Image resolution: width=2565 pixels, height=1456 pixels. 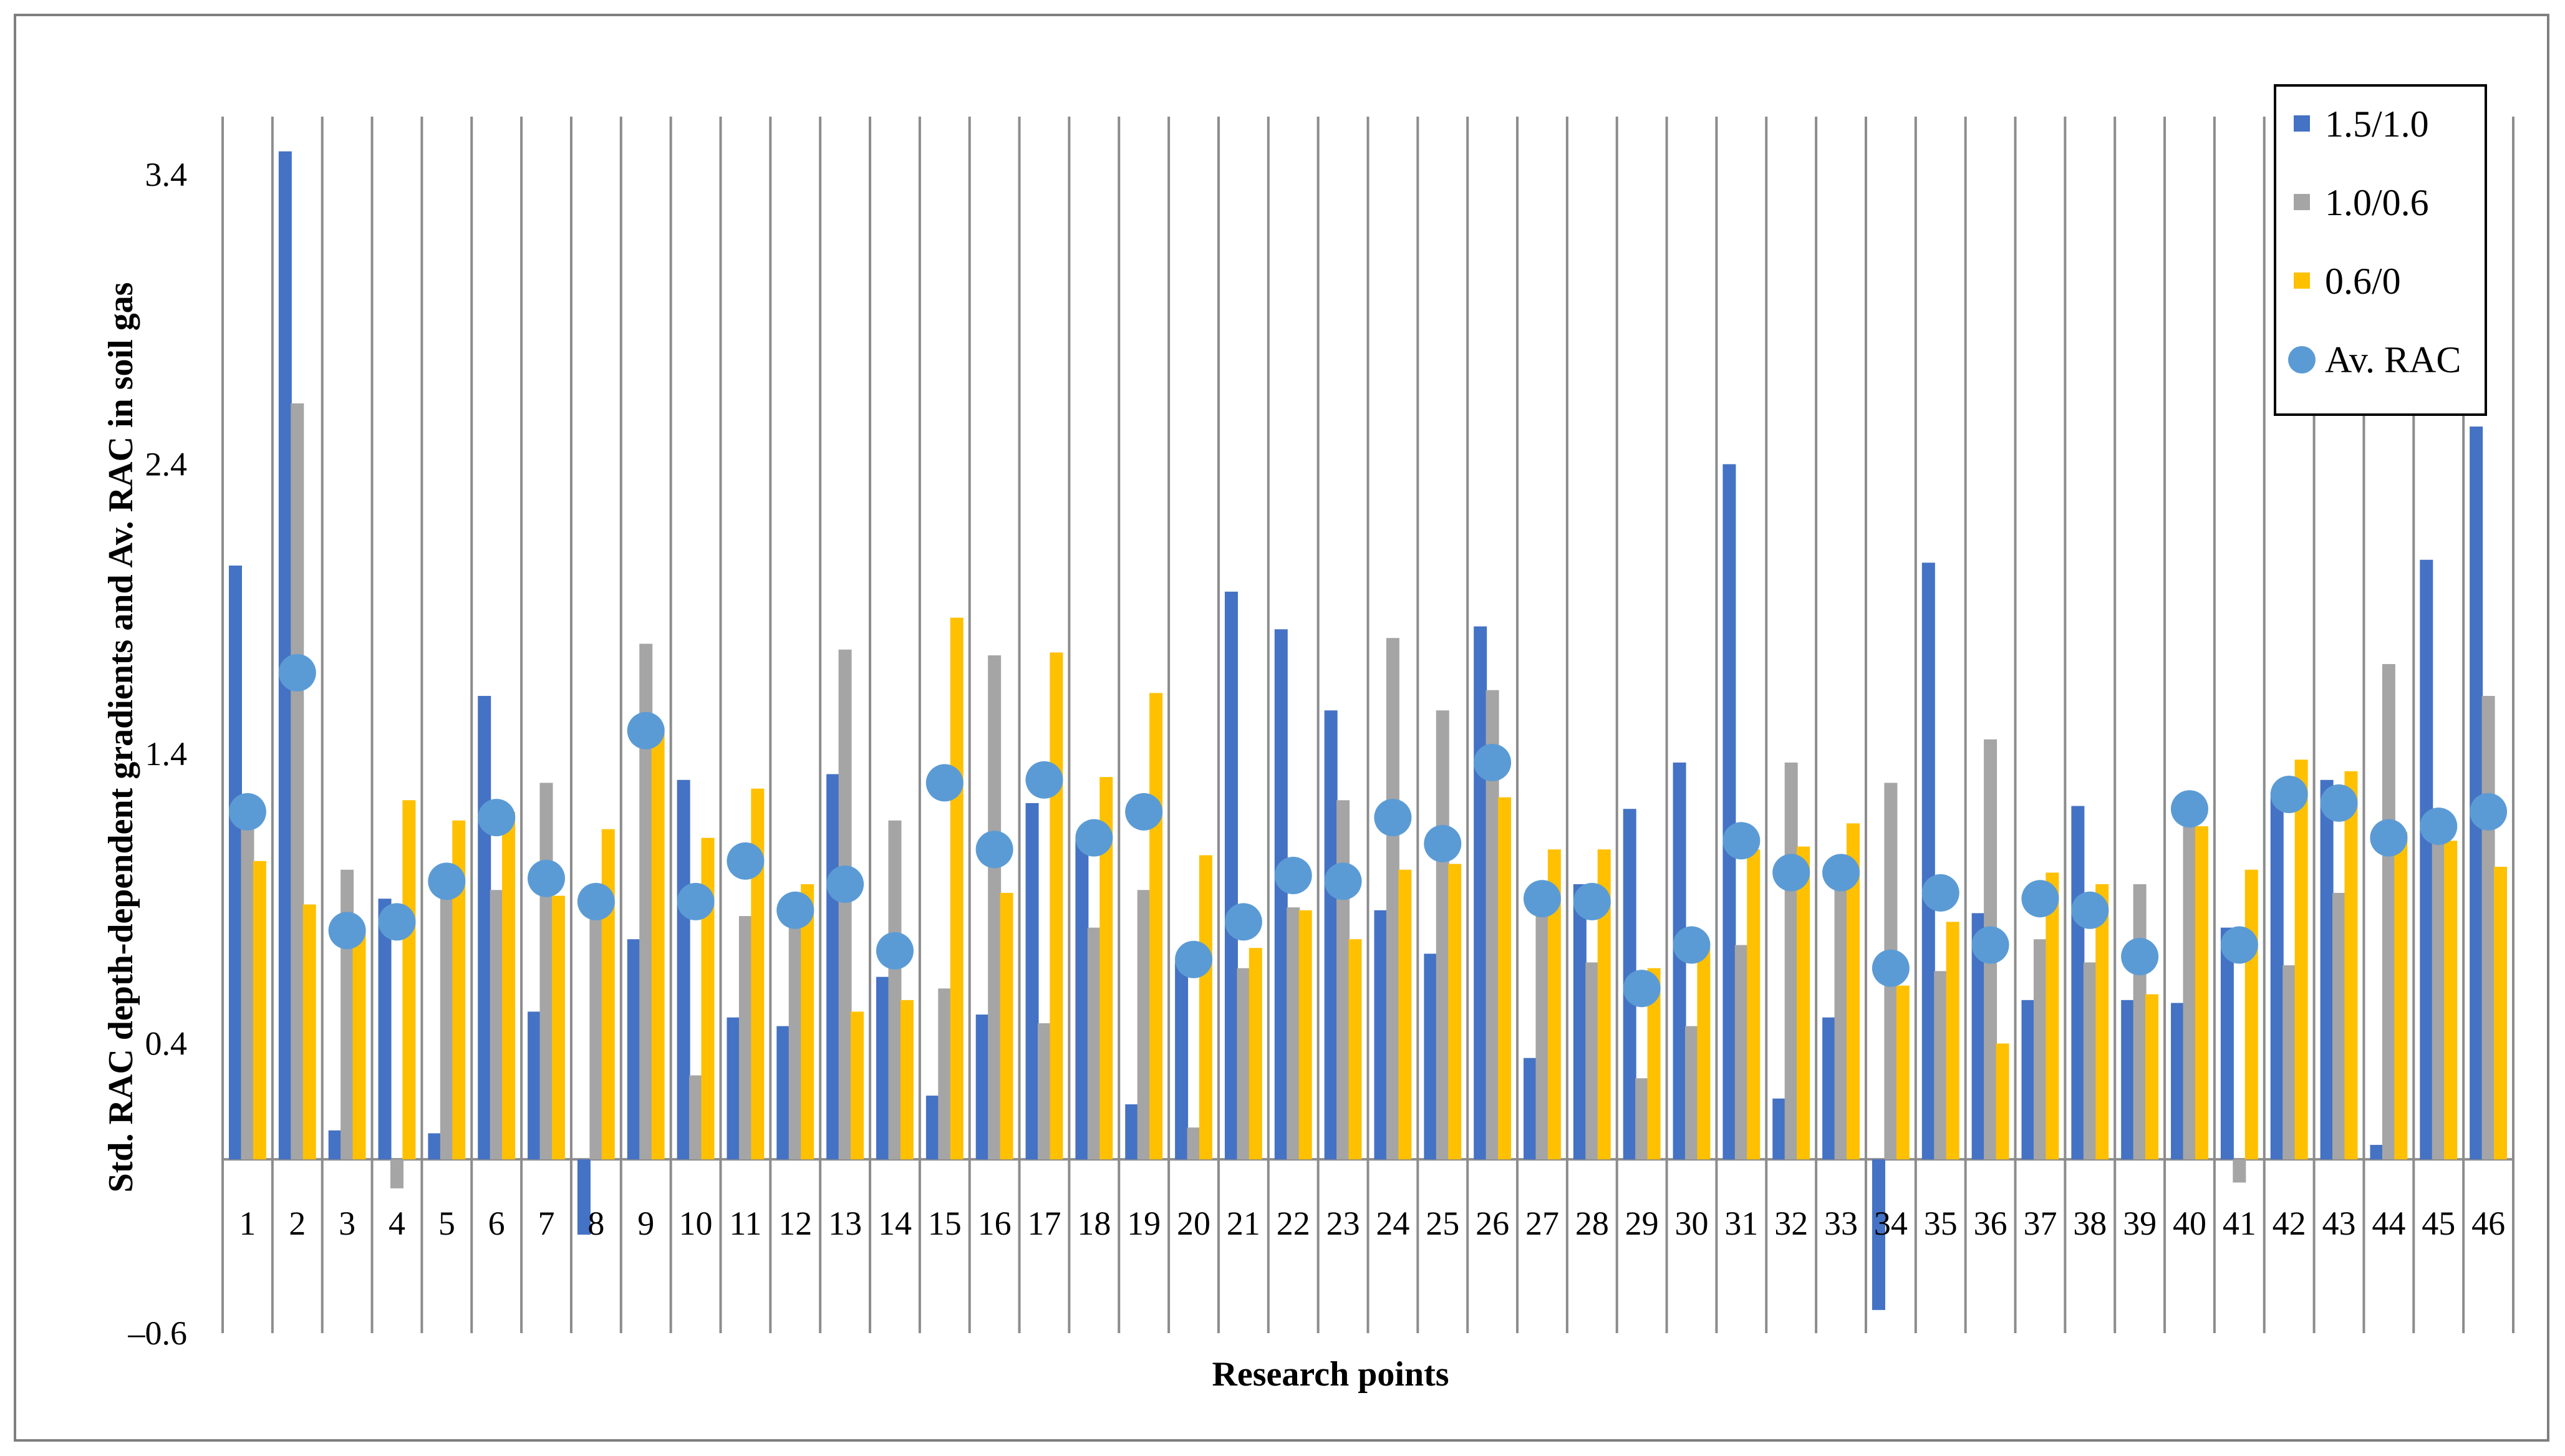 What do you see at coordinates (2339, 1224) in the screenshot?
I see `x-tick-label: 43` at bounding box center [2339, 1224].